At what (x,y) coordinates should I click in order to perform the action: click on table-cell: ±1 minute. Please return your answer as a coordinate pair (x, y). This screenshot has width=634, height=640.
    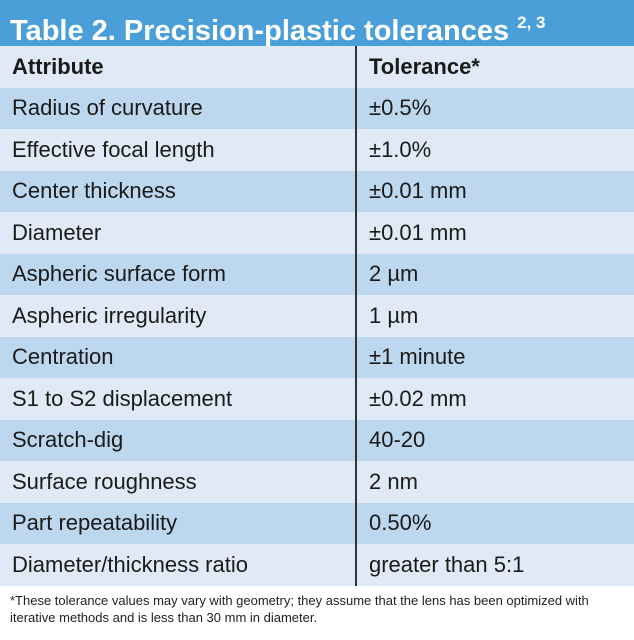
    Looking at the image, I should click on (495, 357).